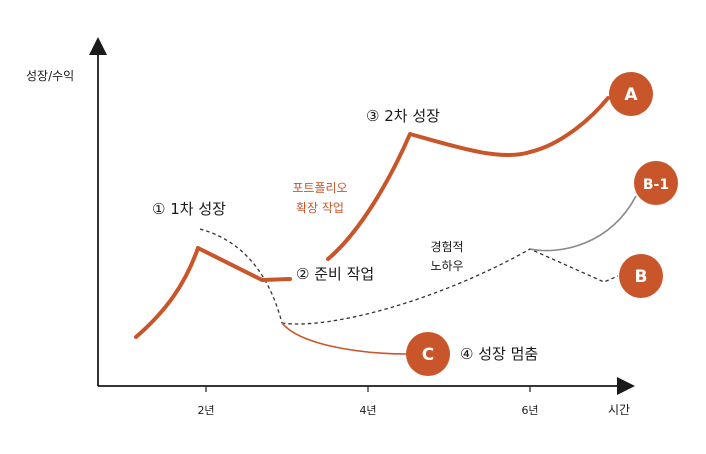  I want to click on x-axis-label: 시간, so click(619, 410).